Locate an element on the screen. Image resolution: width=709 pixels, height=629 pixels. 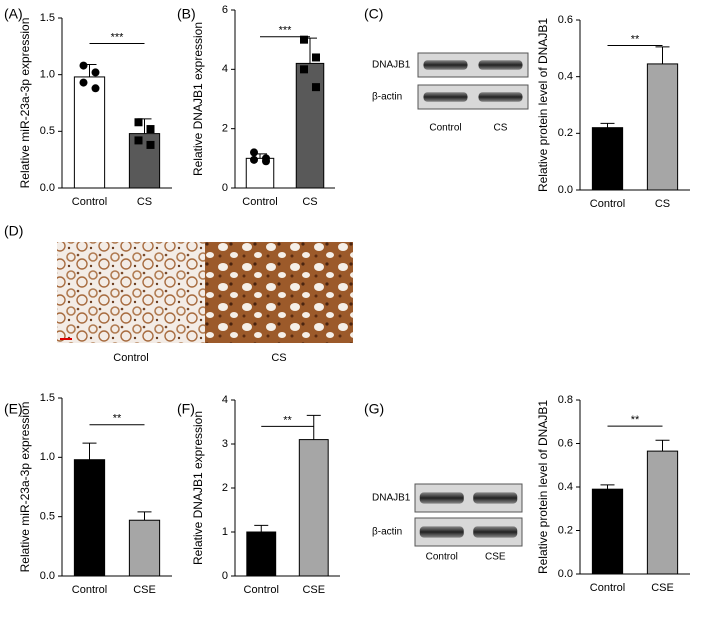
panel-label: (B) is located at coordinates (186, 14).